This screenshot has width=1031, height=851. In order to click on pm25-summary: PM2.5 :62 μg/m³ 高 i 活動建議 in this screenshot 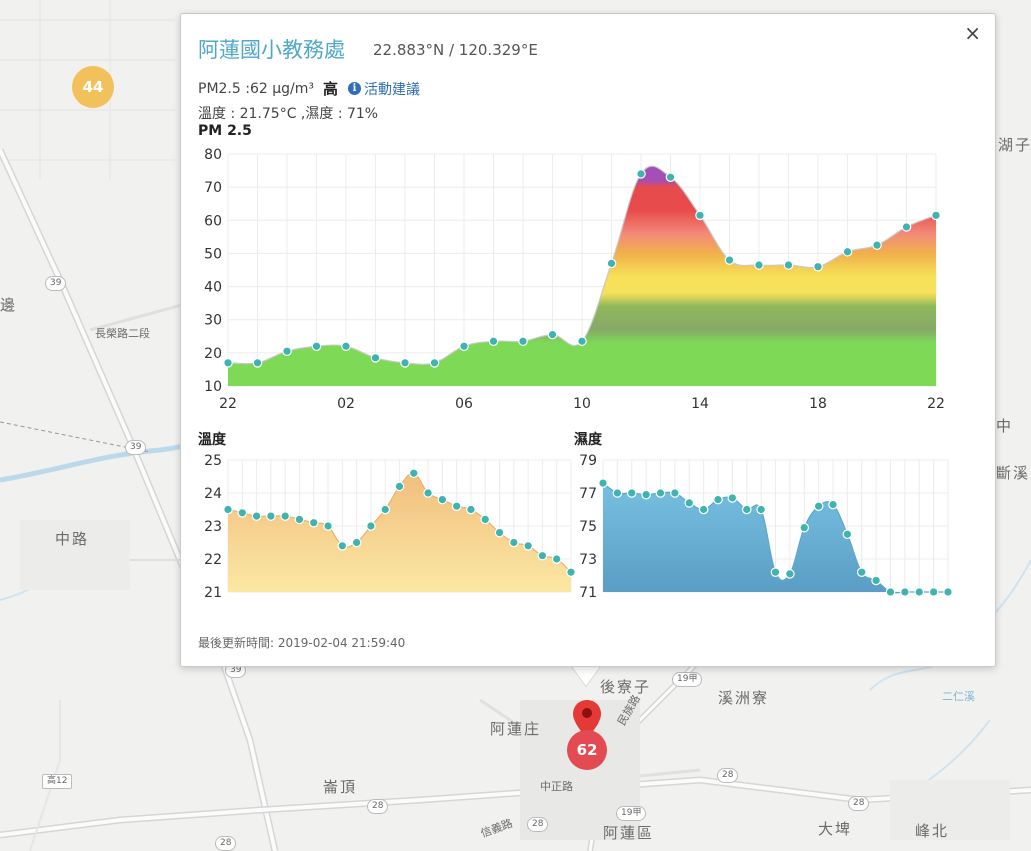, I will do `click(309, 88)`.